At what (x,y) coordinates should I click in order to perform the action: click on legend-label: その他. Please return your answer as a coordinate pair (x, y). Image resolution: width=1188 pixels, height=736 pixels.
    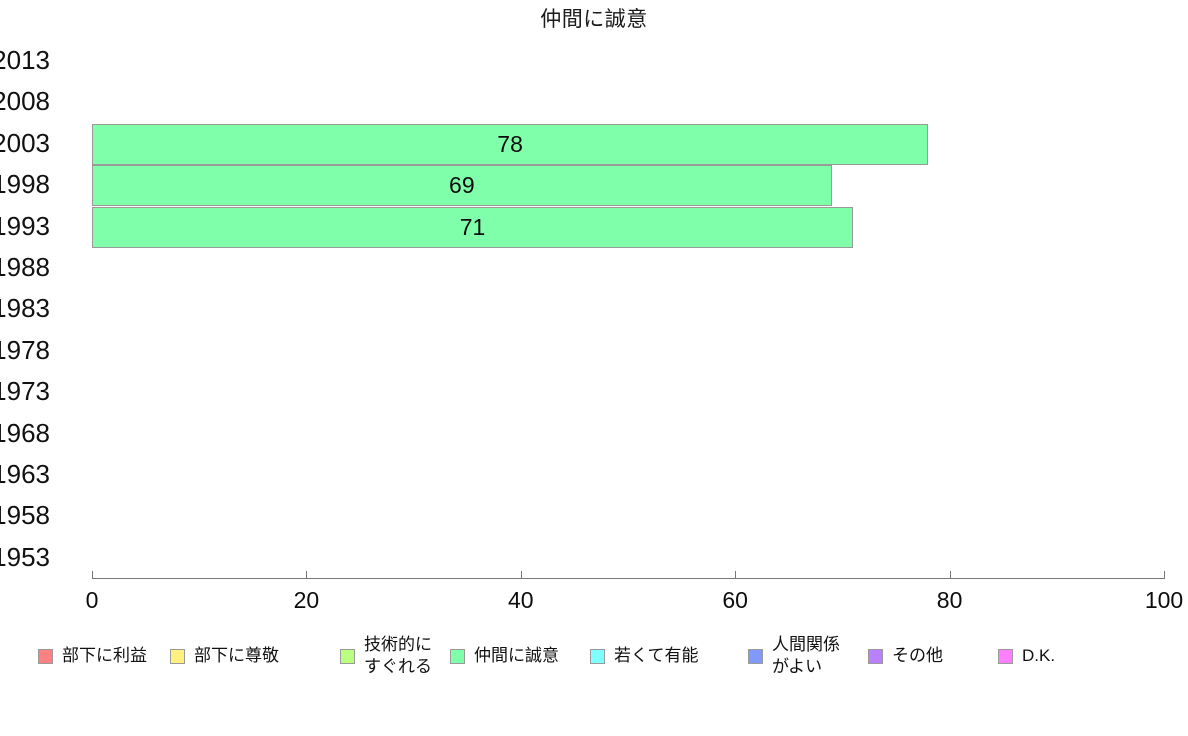
    Looking at the image, I should click on (917, 655).